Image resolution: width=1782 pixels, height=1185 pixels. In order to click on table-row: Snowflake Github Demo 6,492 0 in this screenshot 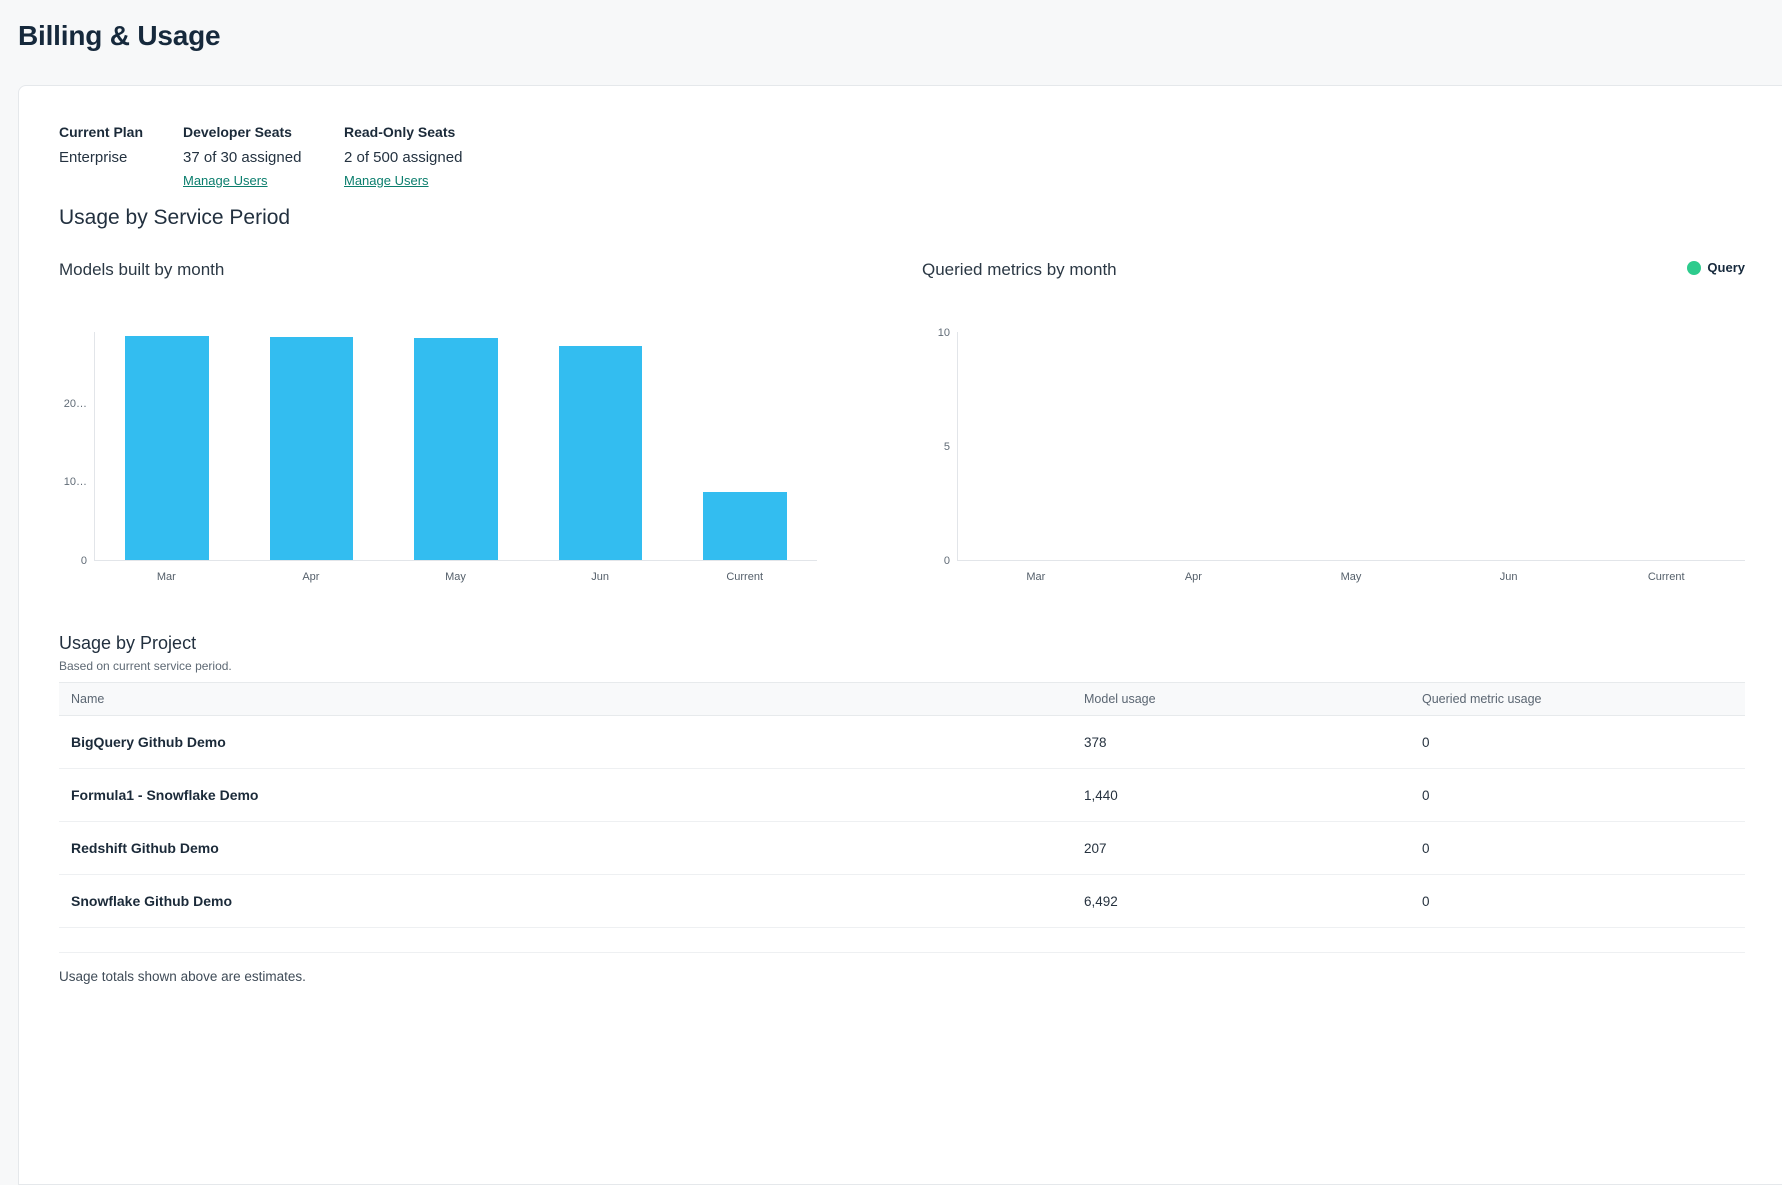, I will do `click(902, 901)`.